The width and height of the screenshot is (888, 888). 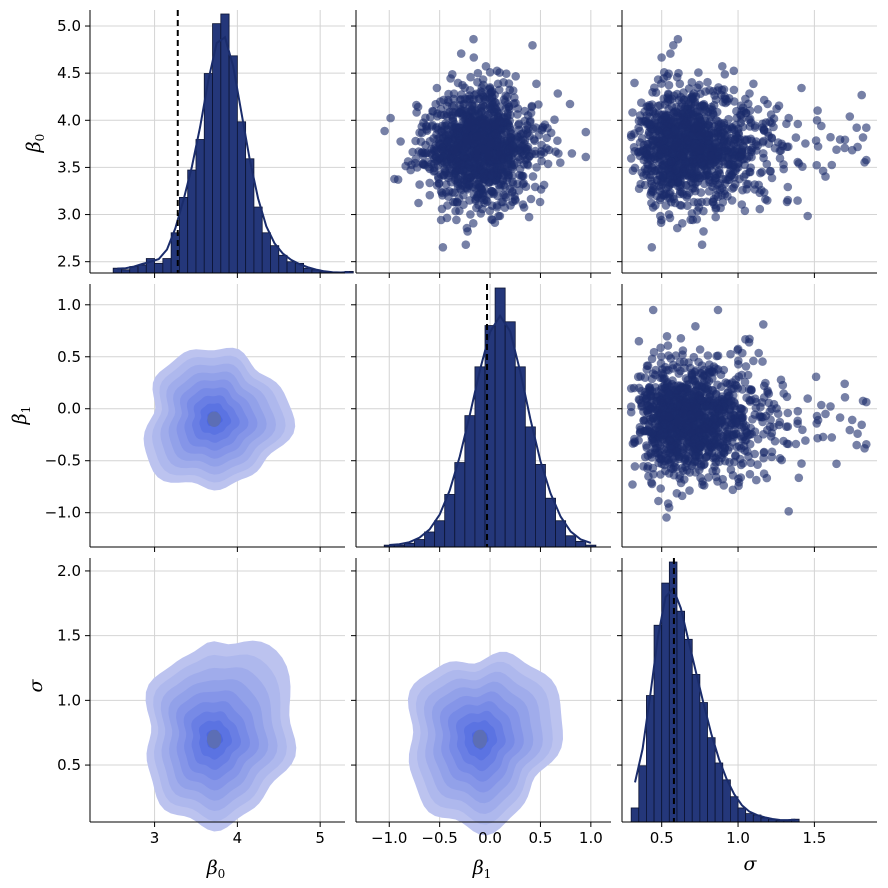 I want to click on y-axis-subscript-beta1: 1, so click(x=26, y=410).